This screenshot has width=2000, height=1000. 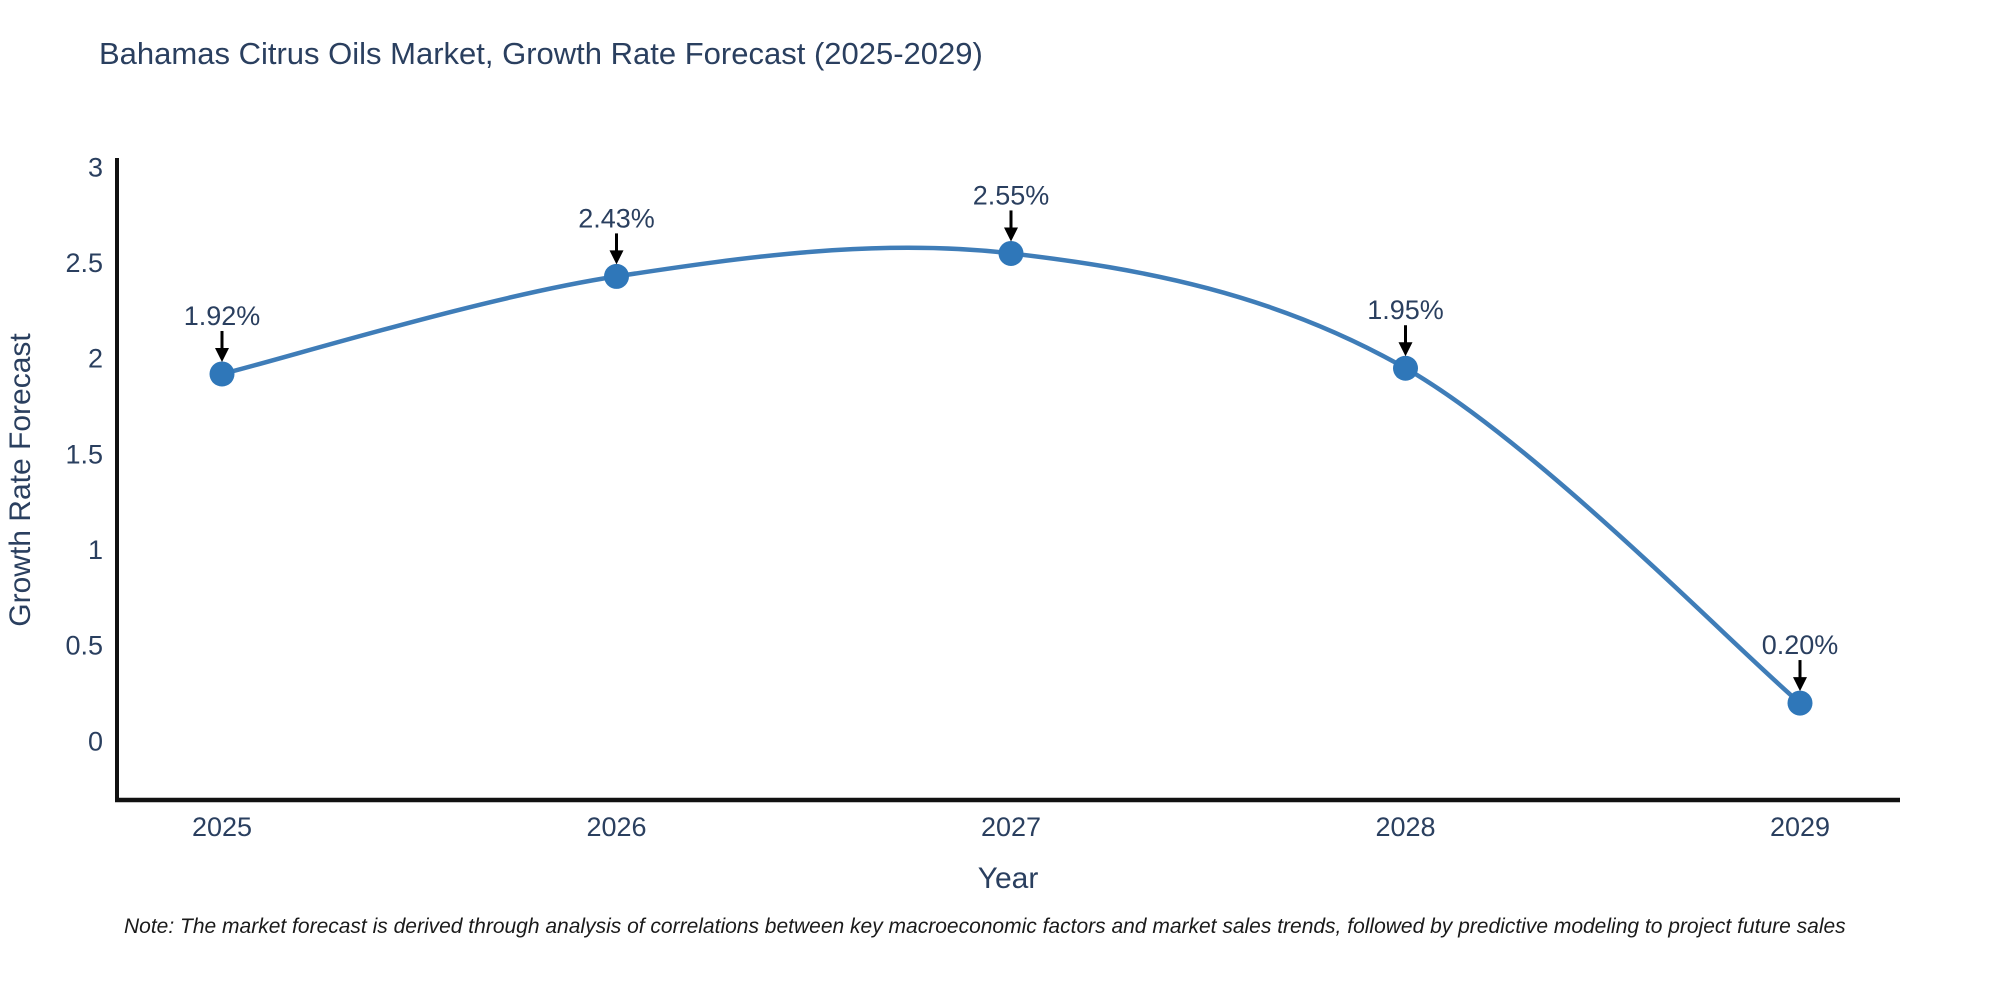 What do you see at coordinates (616, 827) in the screenshot?
I see `x-tick-label: 2026` at bounding box center [616, 827].